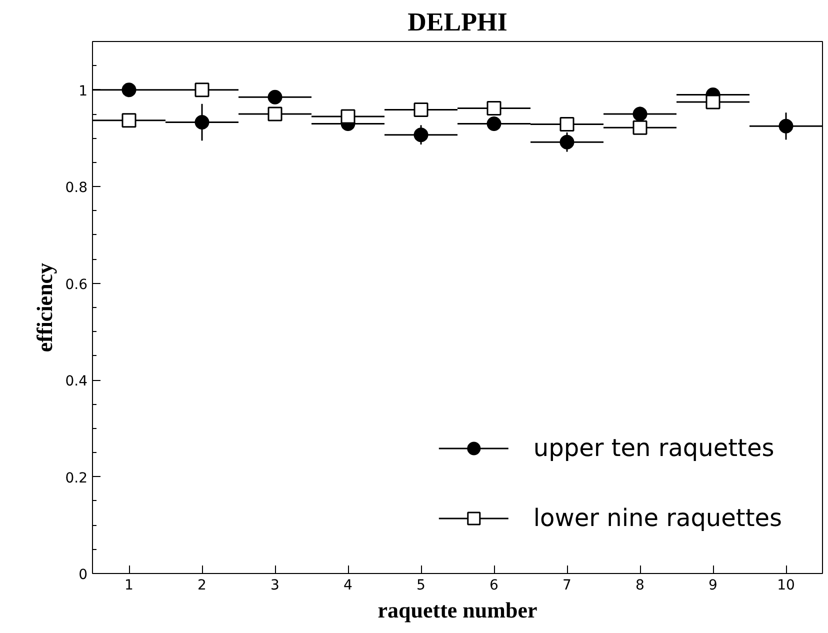  Describe the element at coordinates (713, 586) in the screenshot. I see `x-tick-label: 9` at that location.